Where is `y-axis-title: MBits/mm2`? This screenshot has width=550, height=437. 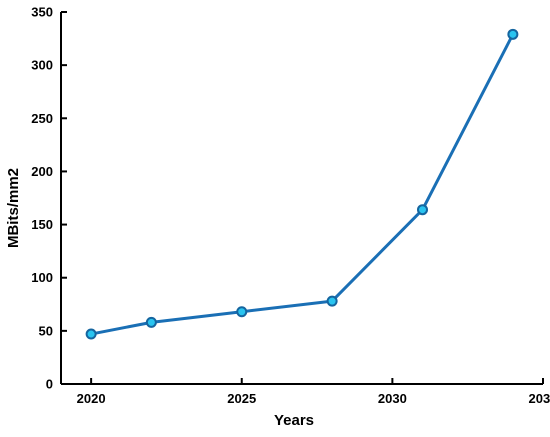
y-axis-title: MBits/mm2 is located at coordinates (13, 208).